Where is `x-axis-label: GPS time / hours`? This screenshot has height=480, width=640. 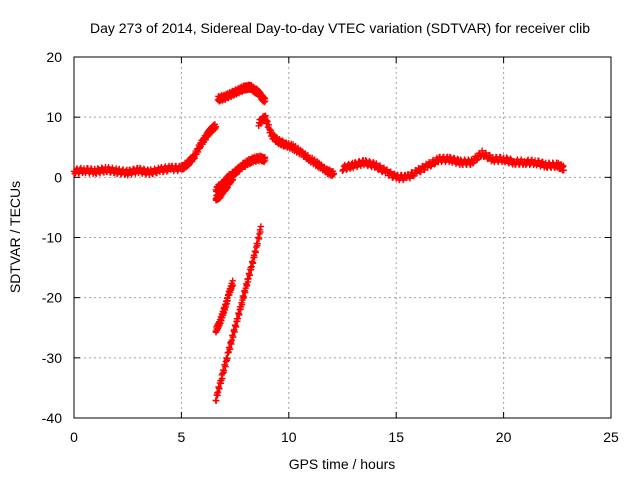 x-axis-label: GPS time / hours is located at coordinates (342, 464).